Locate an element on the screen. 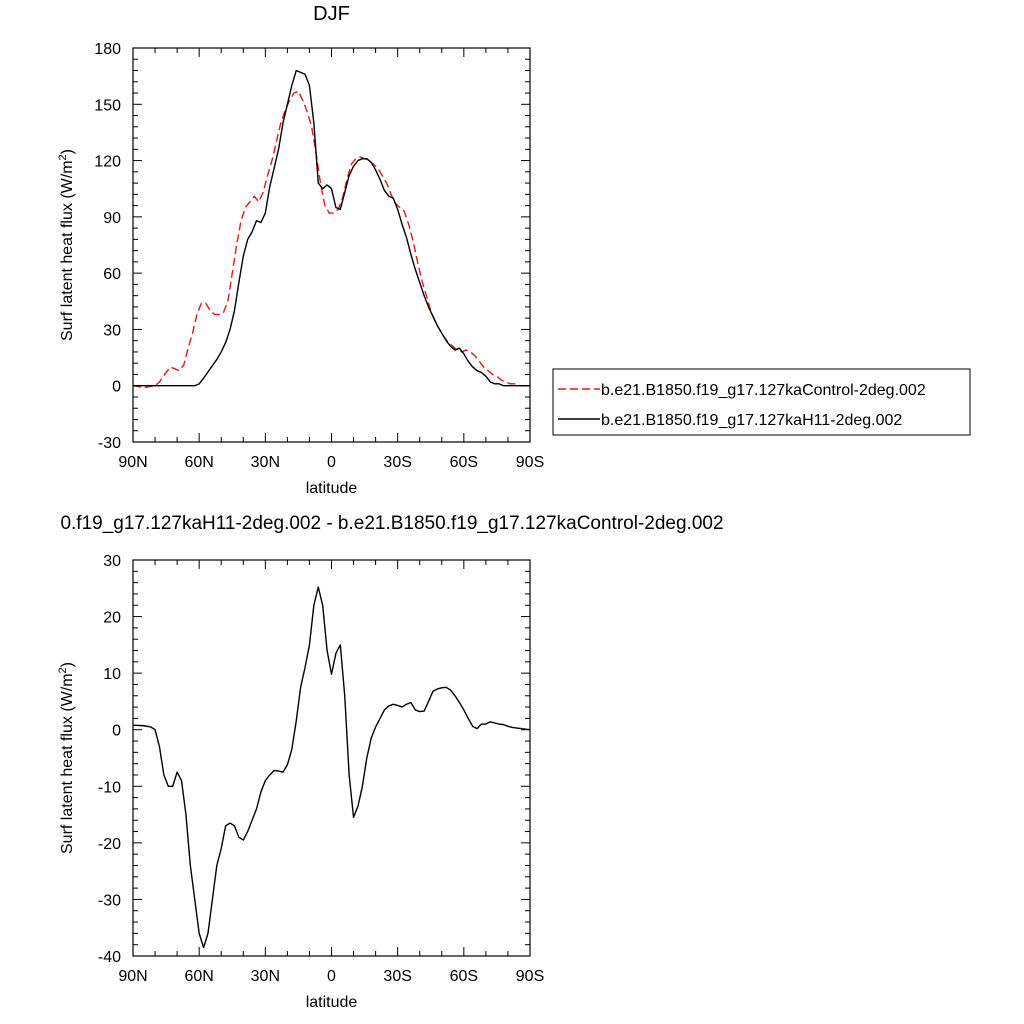 This screenshot has width=1024, height=1024. y-tick-label: 20 is located at coordinates (112, 618).